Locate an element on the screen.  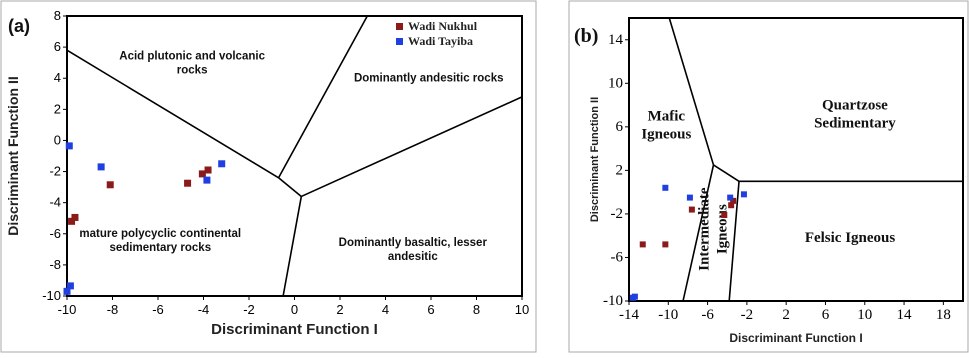
legend-label: Wadi Tayiba is located at coordinates (440, 41).